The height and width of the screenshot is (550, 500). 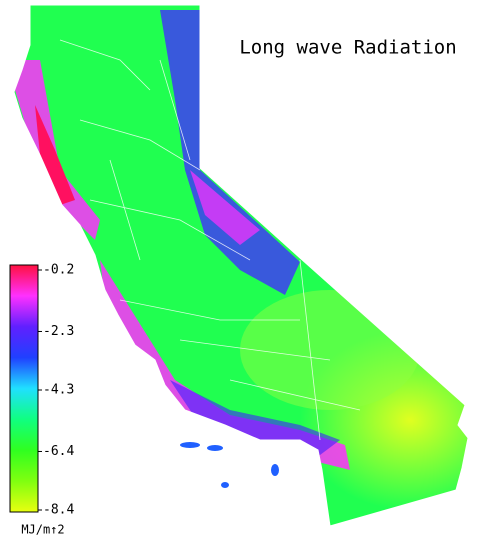 What do you see at coordinates (24, 388) in the screenshot?
I see `color-bar` at bounding box center [24, 388].